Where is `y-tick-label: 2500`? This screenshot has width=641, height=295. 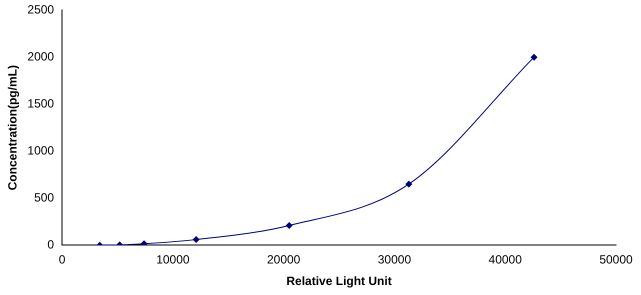
y-tick-label: 2500 is located at coordinates (40, 9).